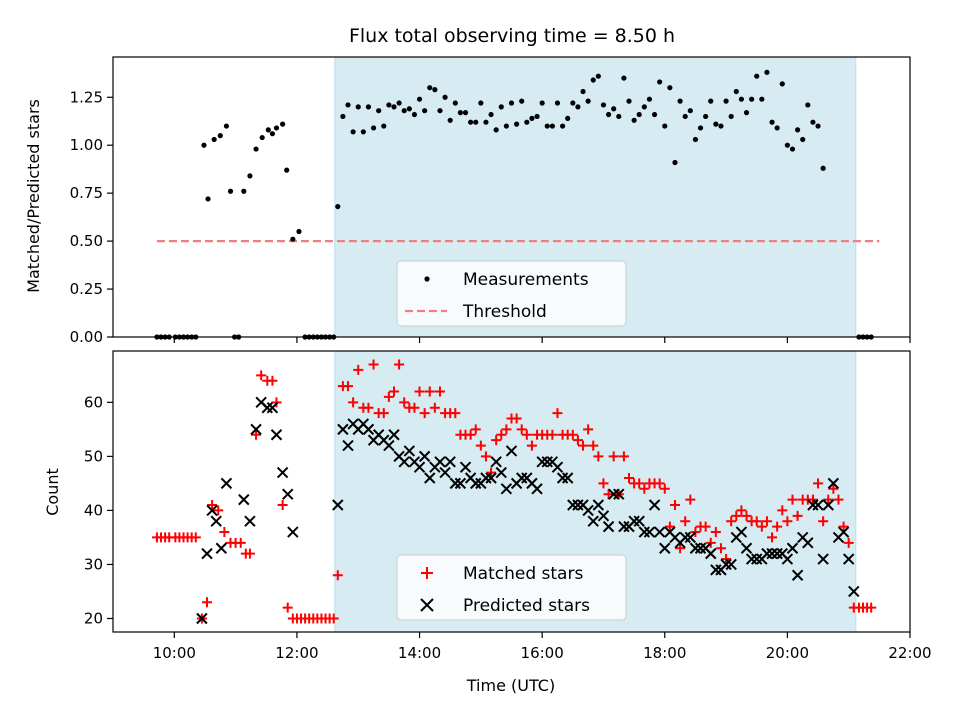 The width and height of the screenshot is (960, 720). Describe the element at coordinates (419, 653) in the screenshot. I see `x-tick-label: 14:00` at that location.